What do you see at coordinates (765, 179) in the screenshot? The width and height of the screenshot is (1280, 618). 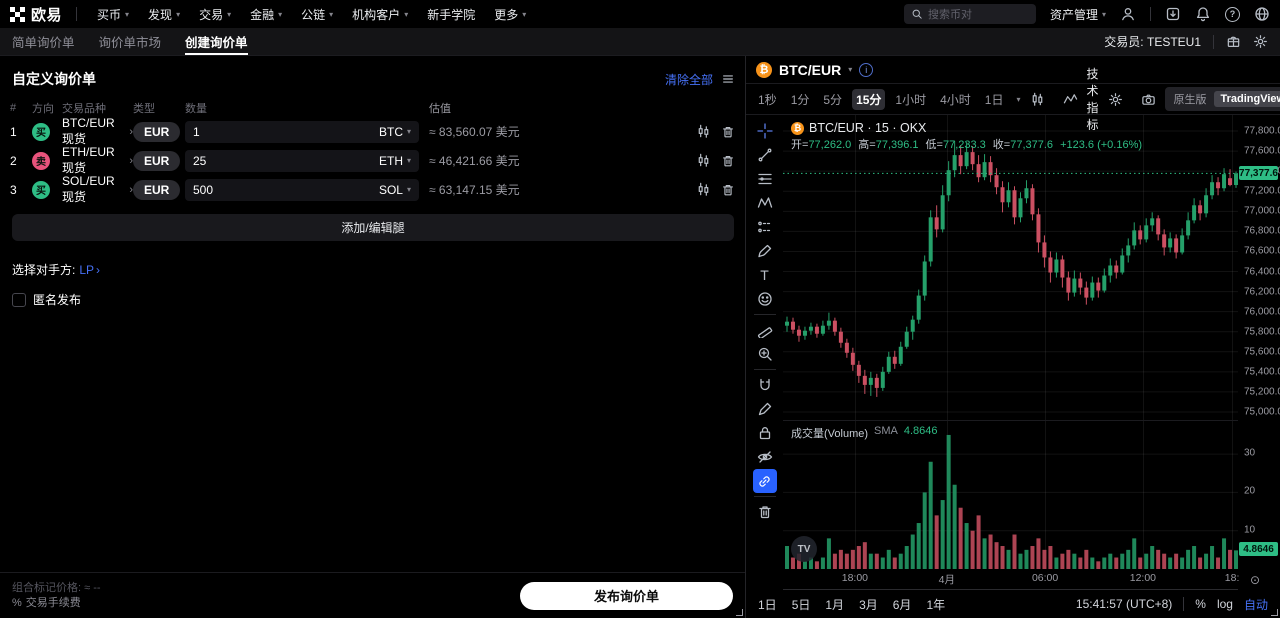 I see `fib-retracement-icon` at bounding box center [765, 179].